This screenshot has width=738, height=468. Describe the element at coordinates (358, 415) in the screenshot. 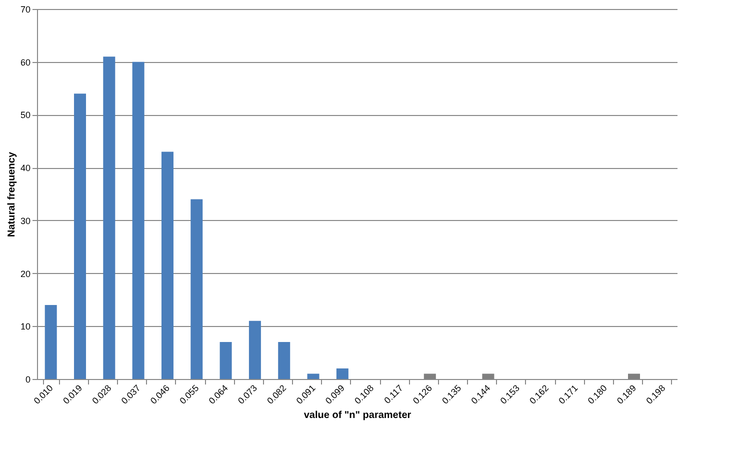

I see `x-axis-title: value of "n" parameter` at that location.